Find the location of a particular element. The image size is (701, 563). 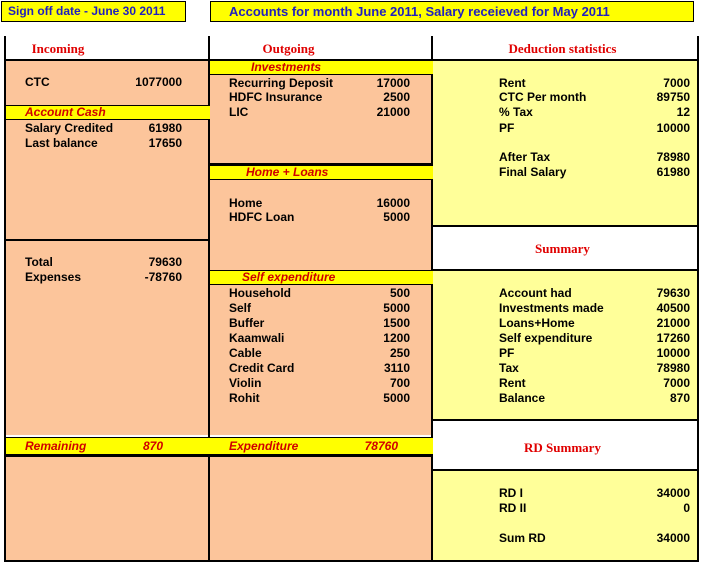

rd-summary-panel is located at coordinates (565, 515).